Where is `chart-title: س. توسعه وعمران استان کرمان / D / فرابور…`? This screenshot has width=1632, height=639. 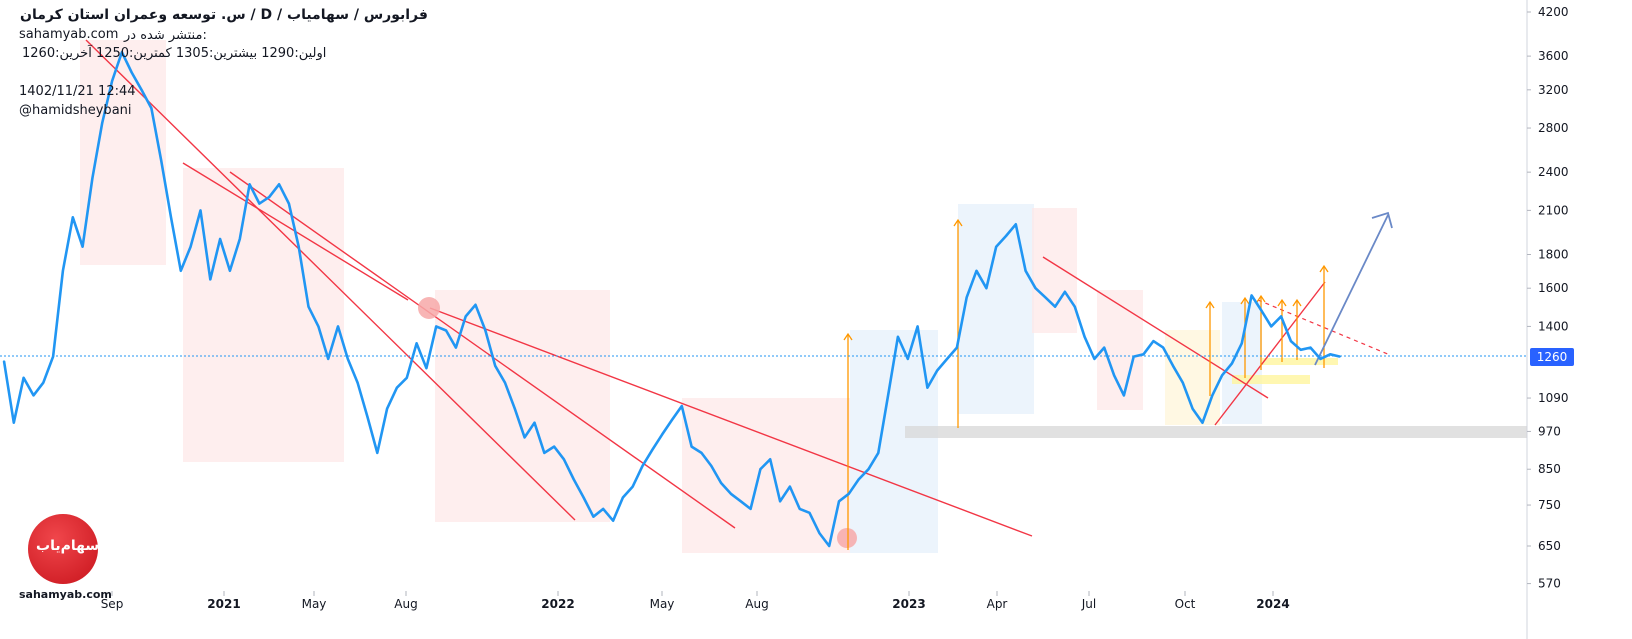 chart-title: س. توسعه وعمران استان کرمان / D / فرابور… is located at coordinates (224, 15).